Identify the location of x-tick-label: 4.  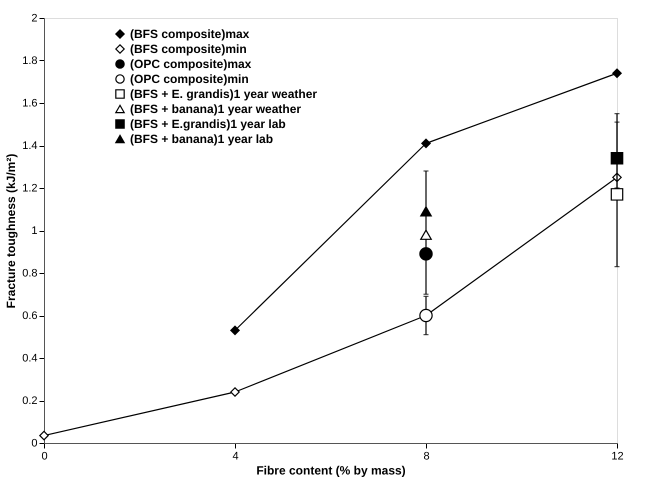
(235, 456).